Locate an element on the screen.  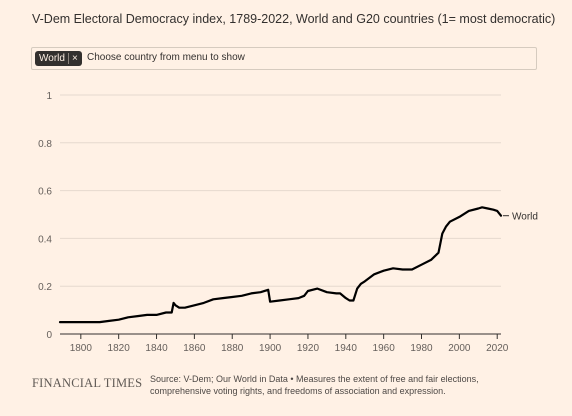
close-icon: × is located at coordinates (74, 58).